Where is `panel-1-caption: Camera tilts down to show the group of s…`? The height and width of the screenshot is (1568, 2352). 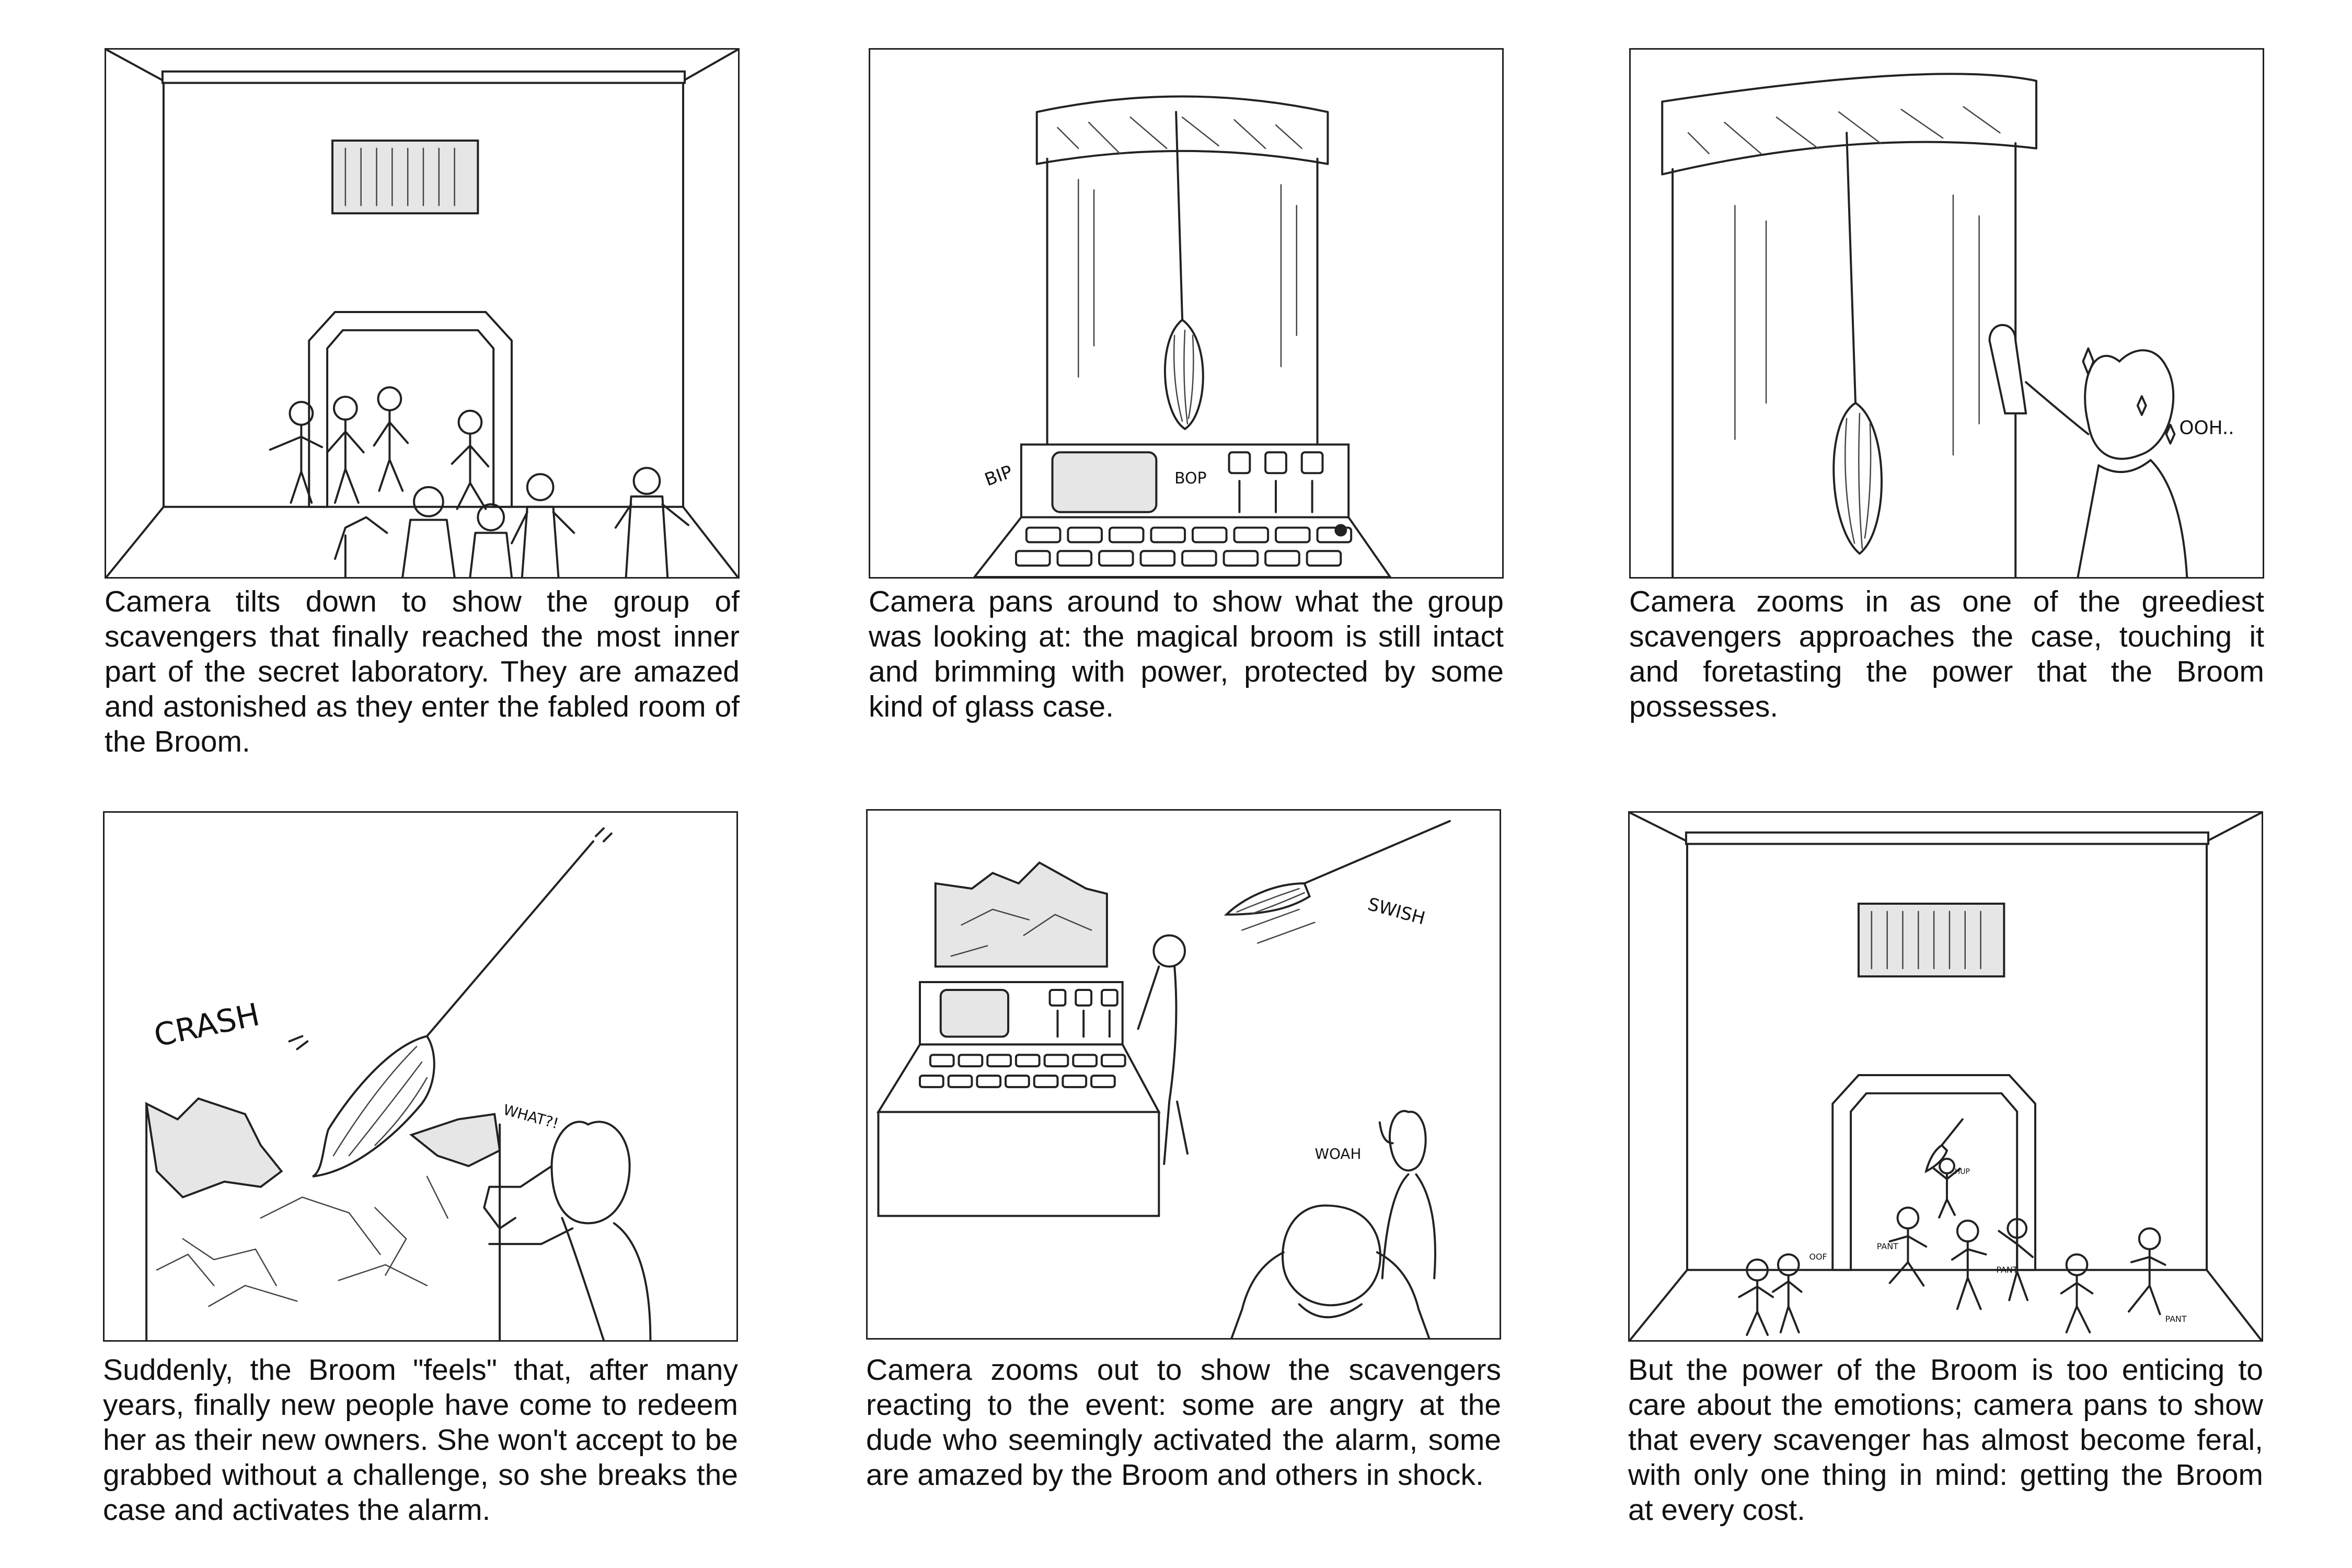 panel-1-caption: Camera tilts down to show the group of s… is located at coordinates (422, 671).